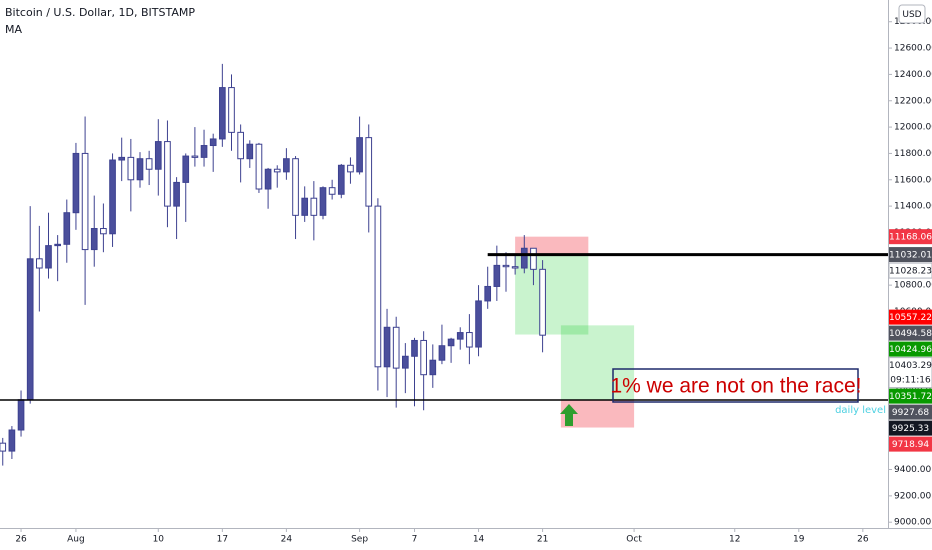 The width and height of the screenshot is (932, 550). I want to click on price-label: 10494.58, so click(910, 334).